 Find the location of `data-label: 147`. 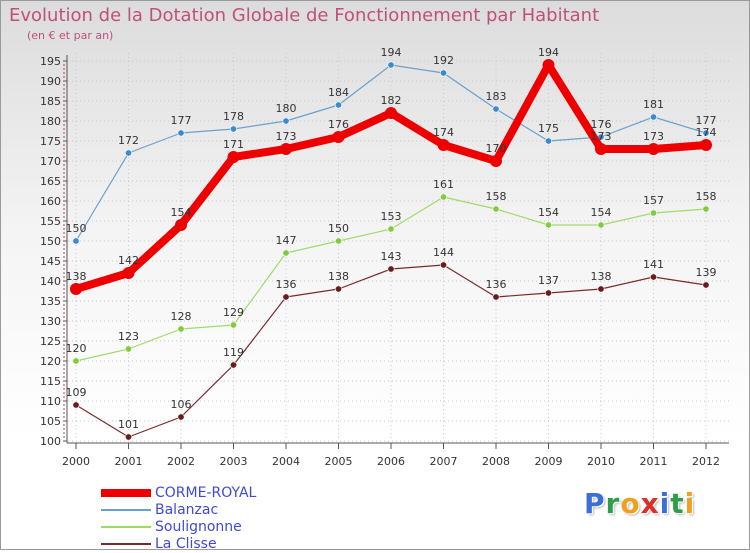

data-label: 147 is located at coordinates (286, 240).